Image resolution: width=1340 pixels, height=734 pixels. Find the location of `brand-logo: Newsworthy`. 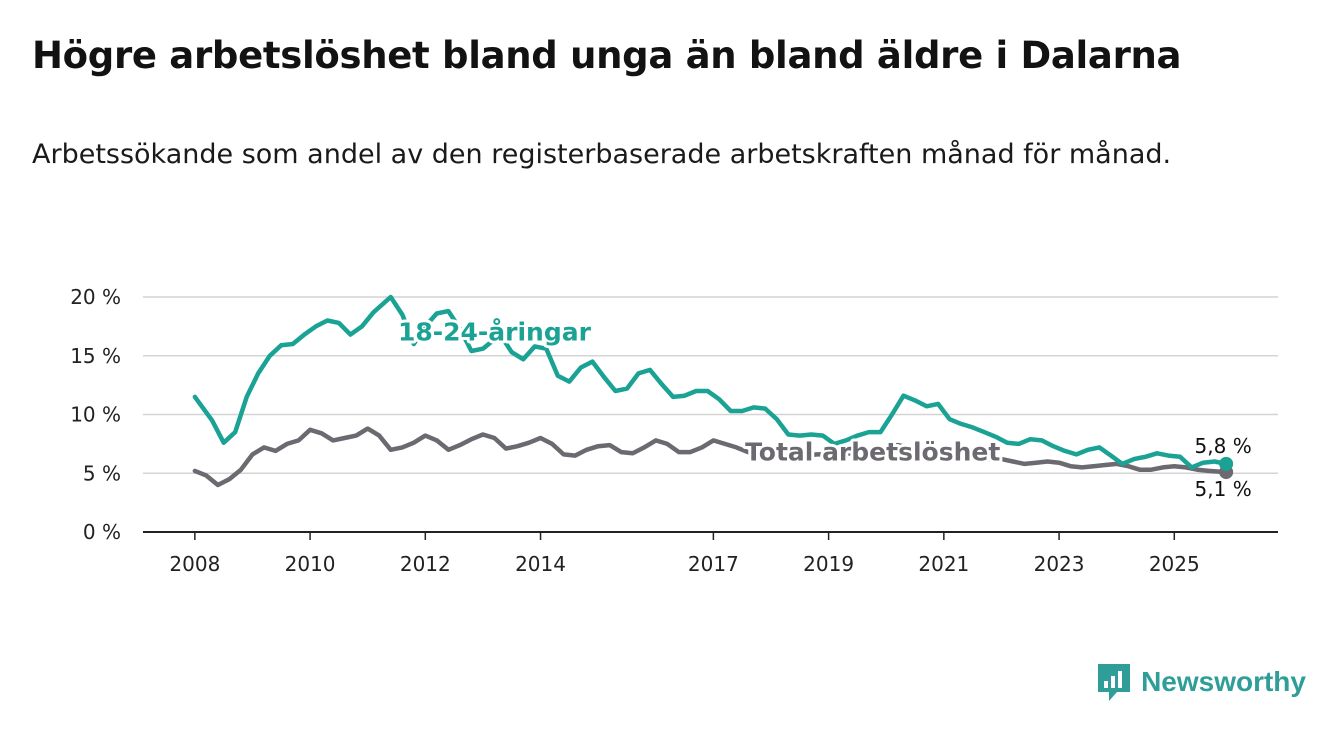

brand-logo: Newsworthy is located at coordinates (1200, 682).